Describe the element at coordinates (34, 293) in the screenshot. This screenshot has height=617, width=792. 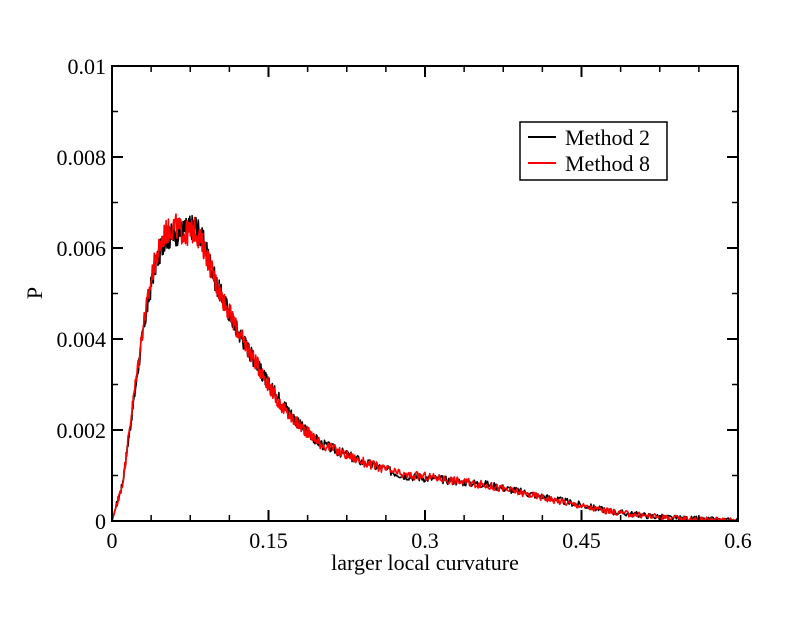
I see `y-axis-label: P` at that location.